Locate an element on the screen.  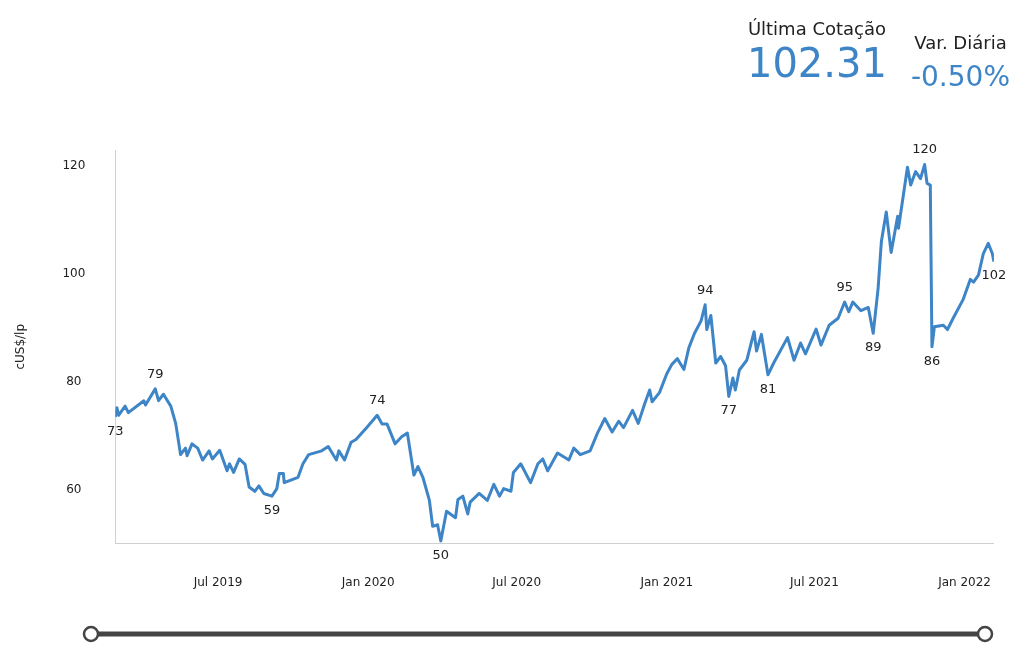
y-tick-label: 60 is located at coordinates (74, 488).